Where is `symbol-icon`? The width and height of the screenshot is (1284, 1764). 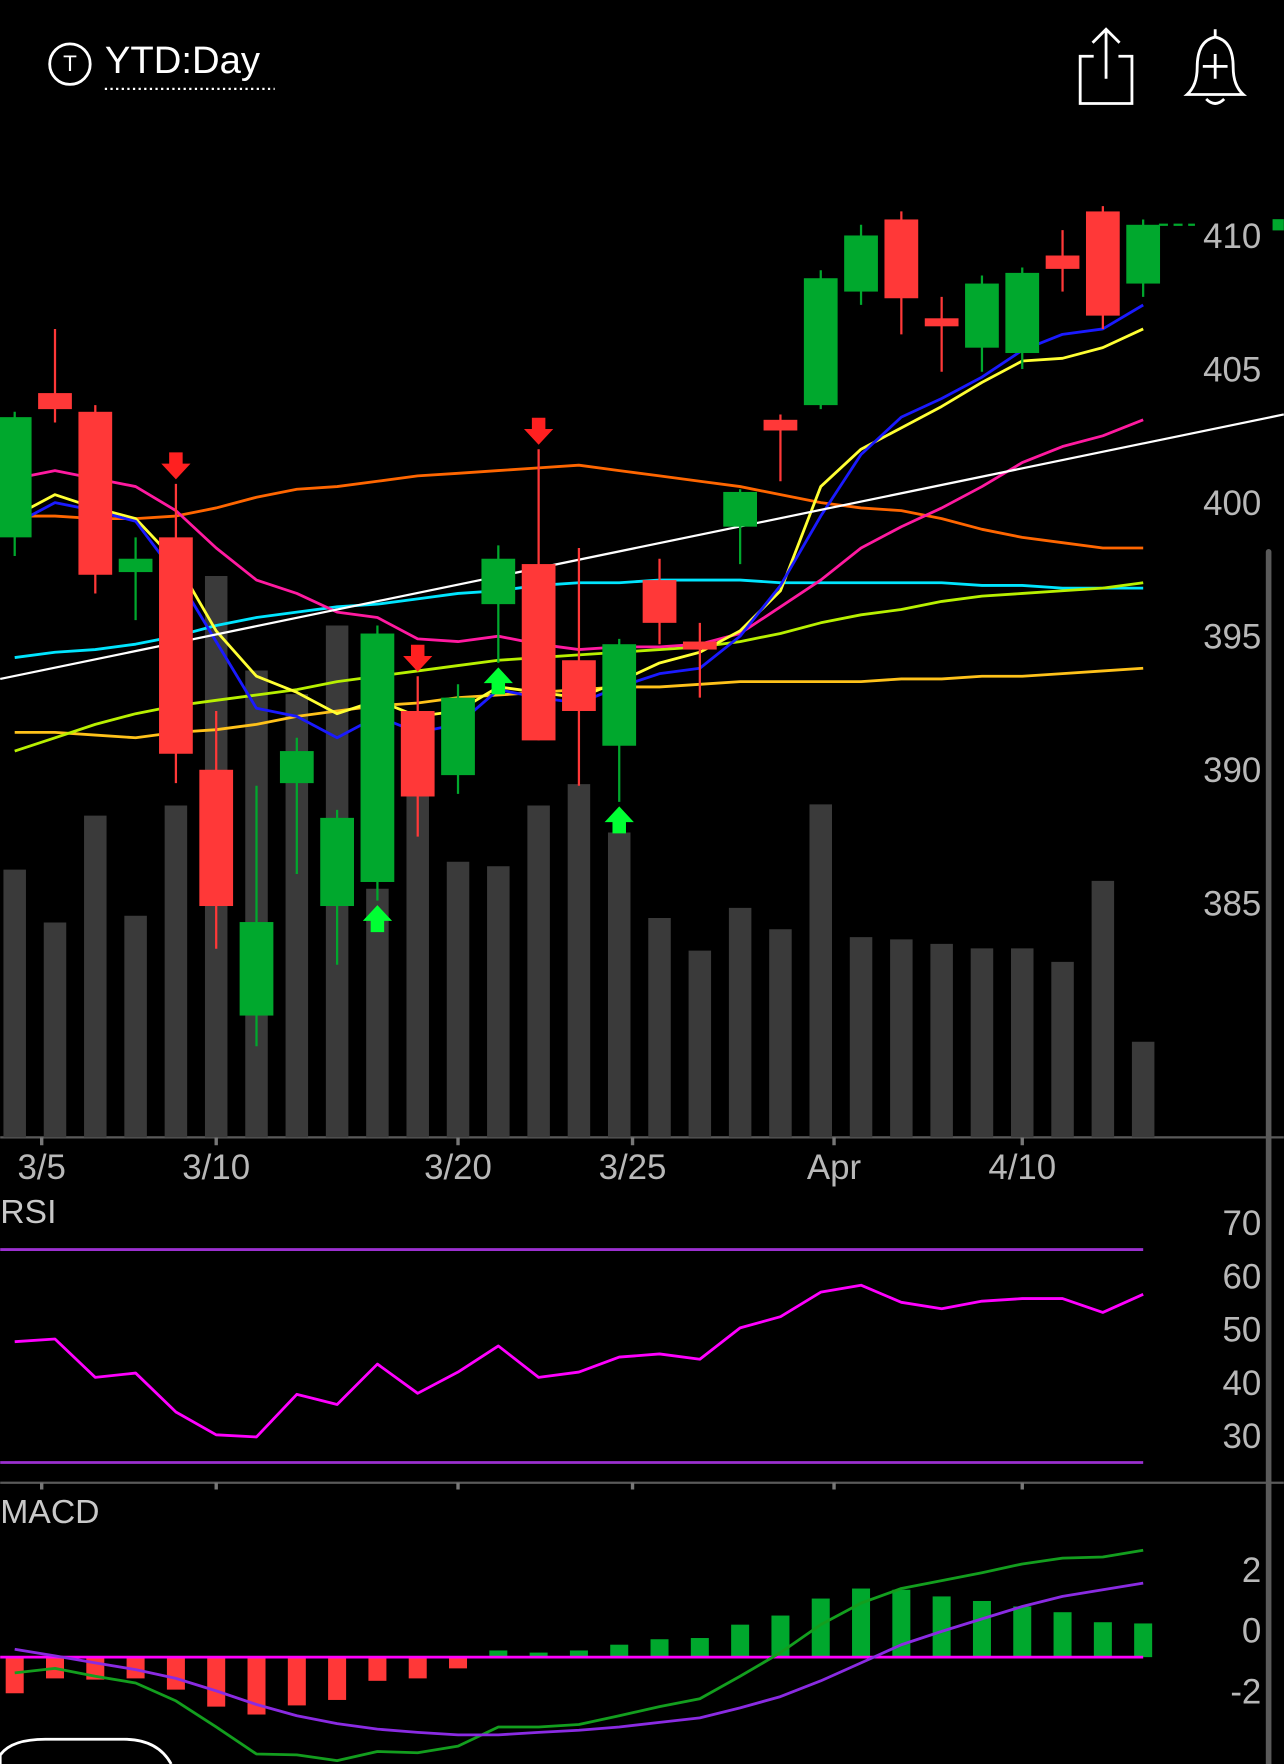 symbol-icon is located at coordinates (70, 64).